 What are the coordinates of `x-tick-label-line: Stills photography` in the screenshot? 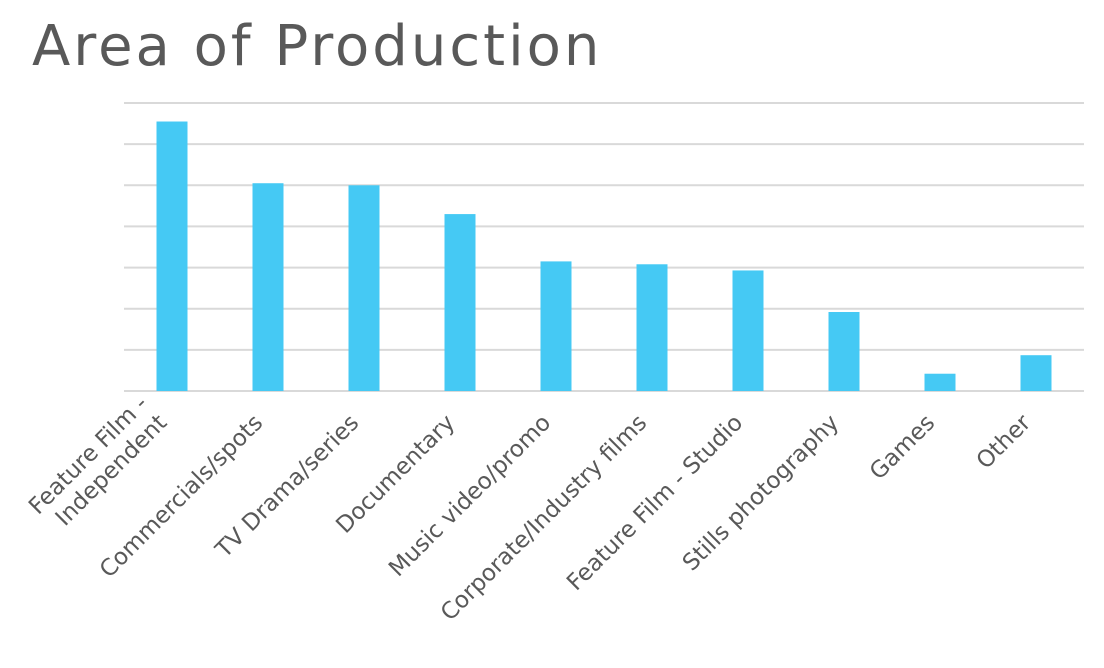 It's located at (761, 493).